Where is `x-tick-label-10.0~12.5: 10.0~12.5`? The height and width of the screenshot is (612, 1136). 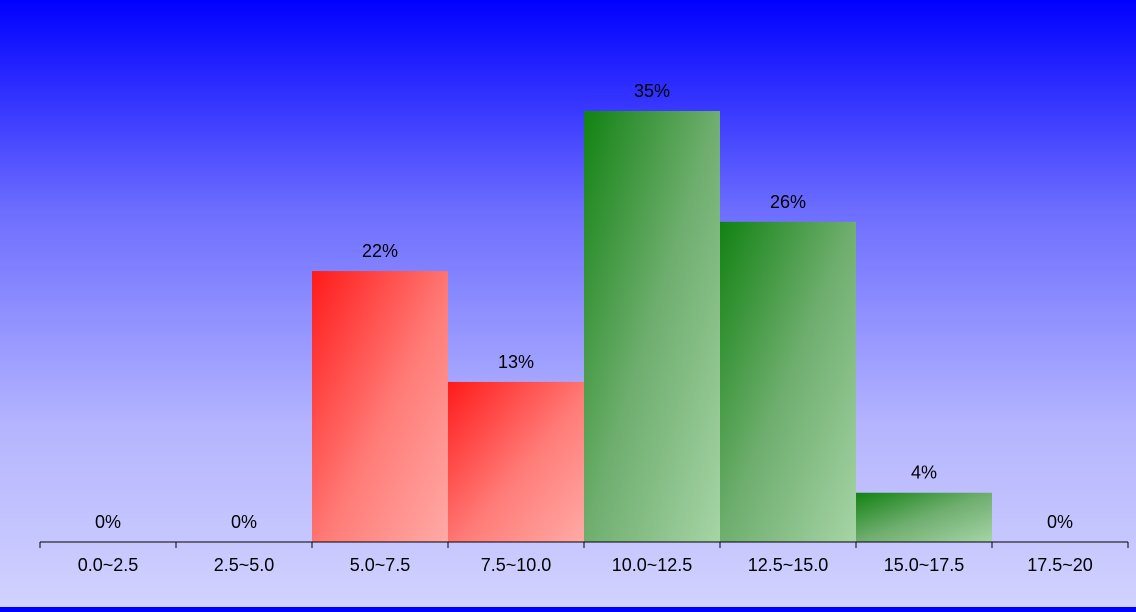
x-tick-label-10.0~12.5: 10.0~12.5 is located at coordinates (652, 565).